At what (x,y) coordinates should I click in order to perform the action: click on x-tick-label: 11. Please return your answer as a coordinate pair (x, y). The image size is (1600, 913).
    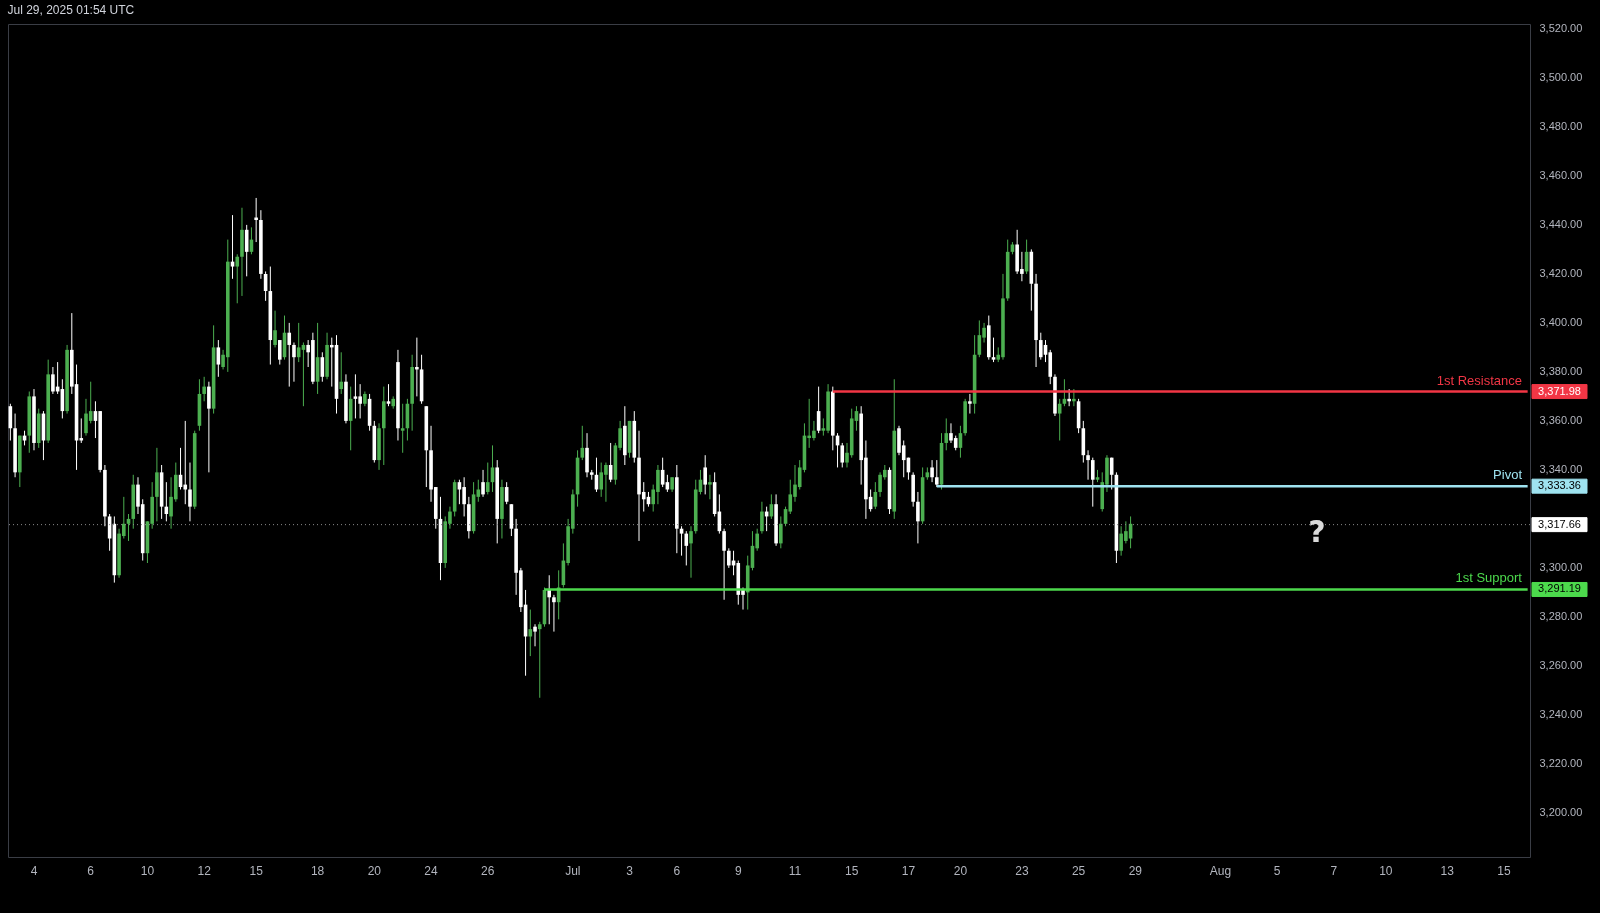
    Looking at the image, I should click on (795, 870).